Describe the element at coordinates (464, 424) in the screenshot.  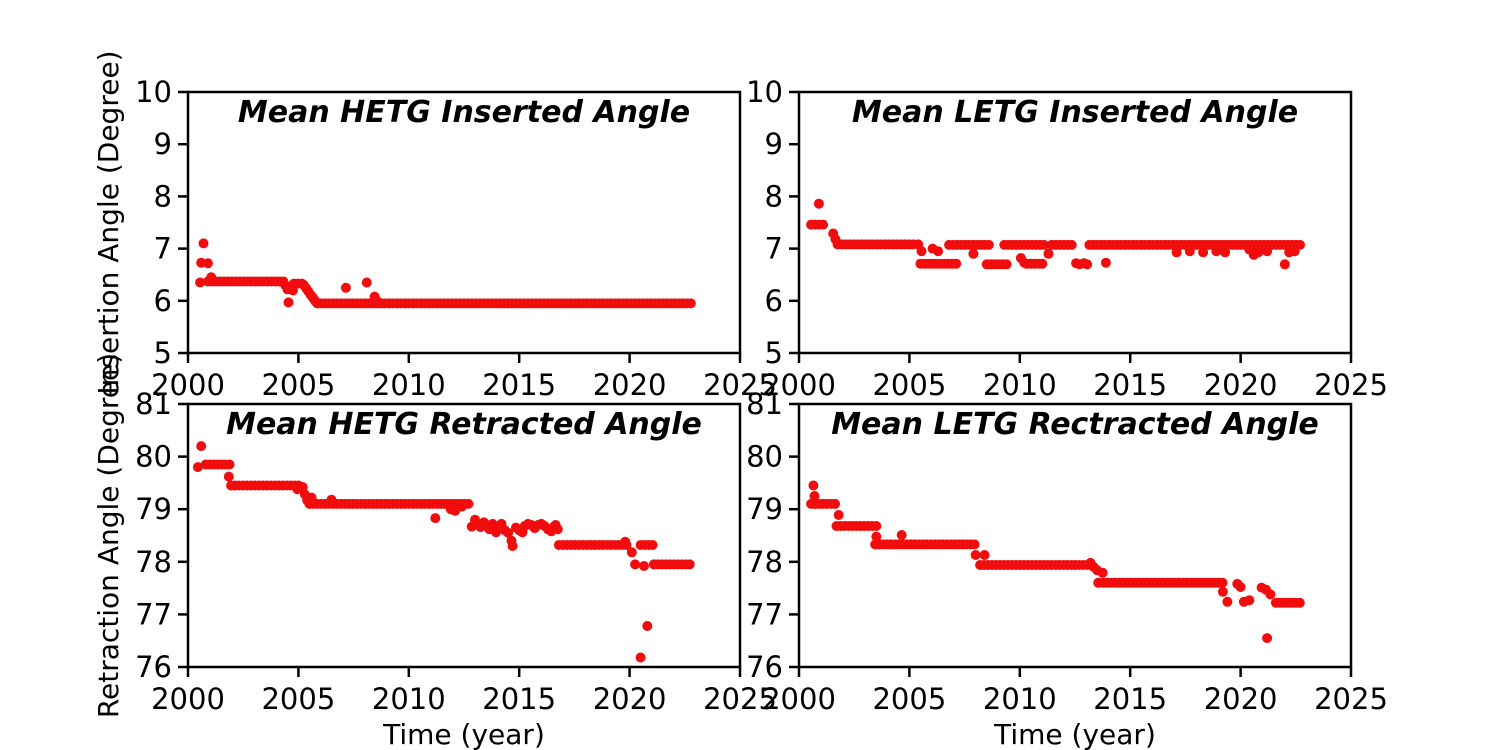
I see `subplot-title-hetg-retracted: Mean HETG Retracted Angle` at that location.